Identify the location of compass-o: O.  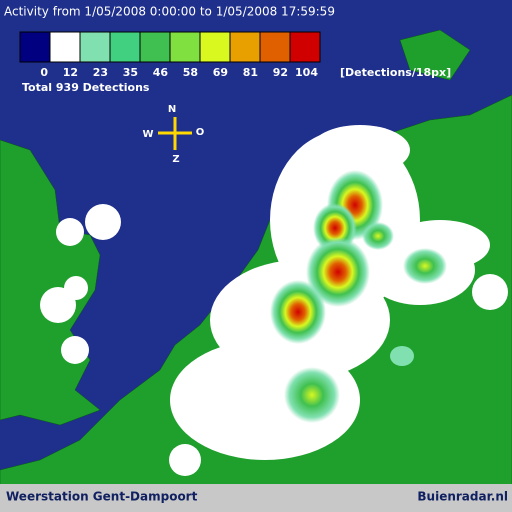
(200, 132).